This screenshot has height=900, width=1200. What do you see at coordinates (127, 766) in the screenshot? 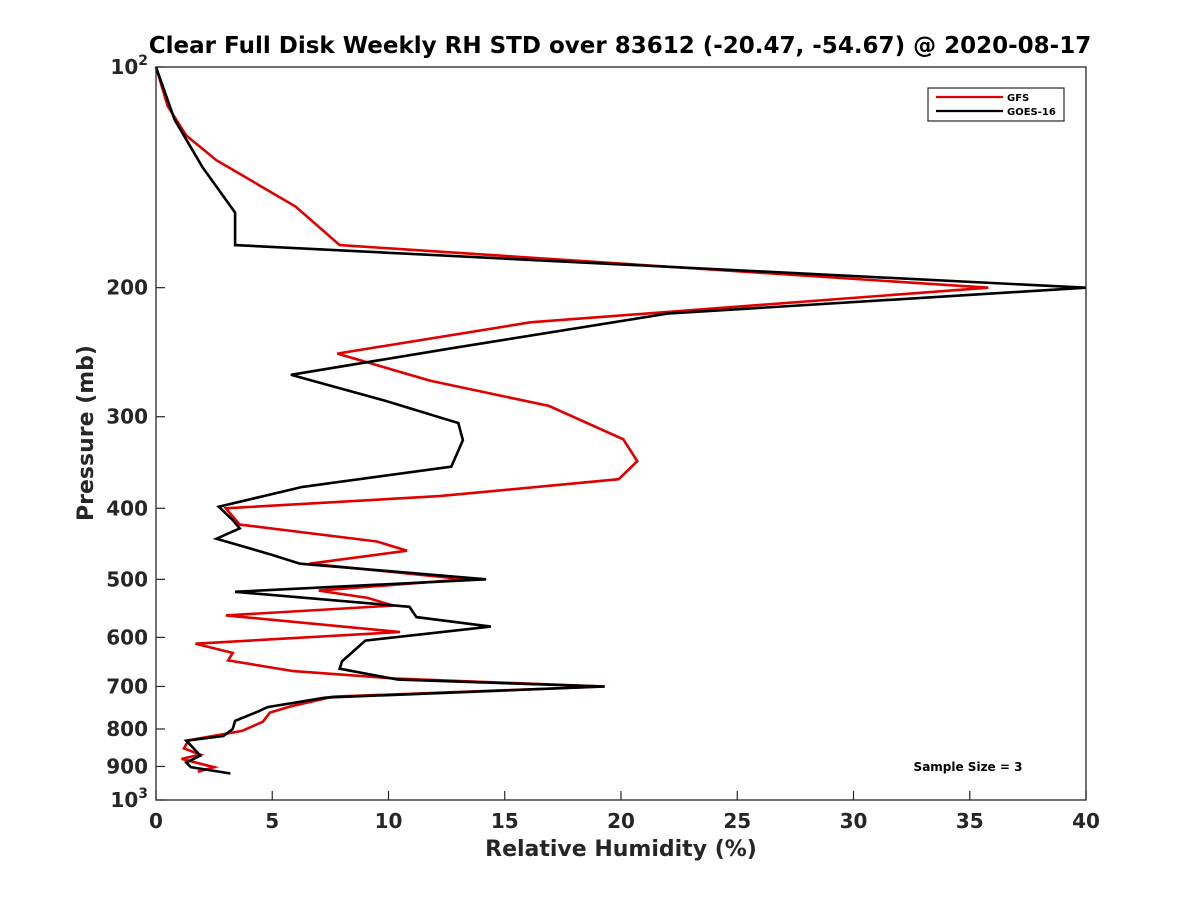
I see `y-tick-label: 900` at bounding box center [127, 766].